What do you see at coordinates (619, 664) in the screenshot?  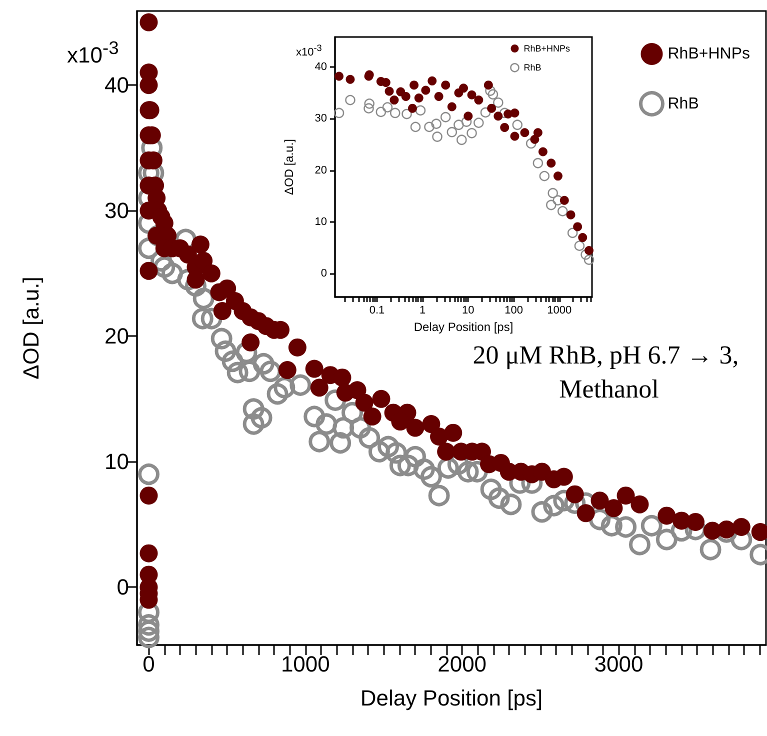 I see `x-tick-label: 3000` at bounding box center [619, 664].